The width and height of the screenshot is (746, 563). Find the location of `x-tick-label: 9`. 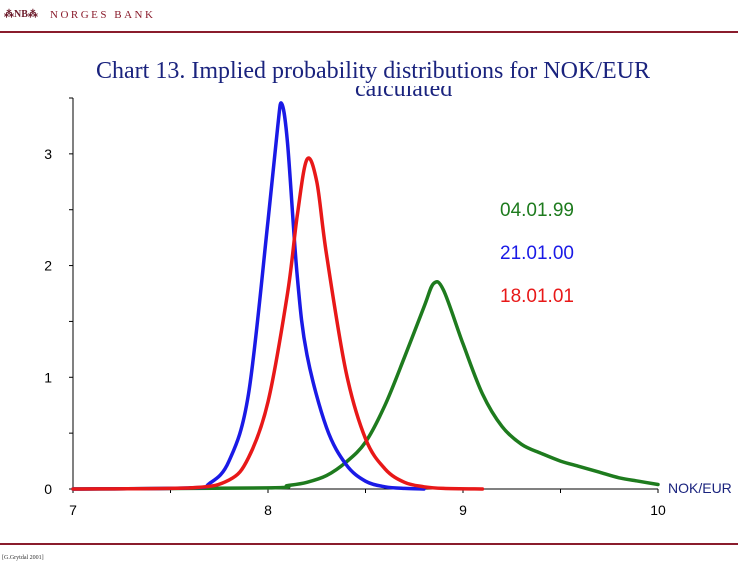

x-tick-label: 9 is located at coordinates (463, 510).